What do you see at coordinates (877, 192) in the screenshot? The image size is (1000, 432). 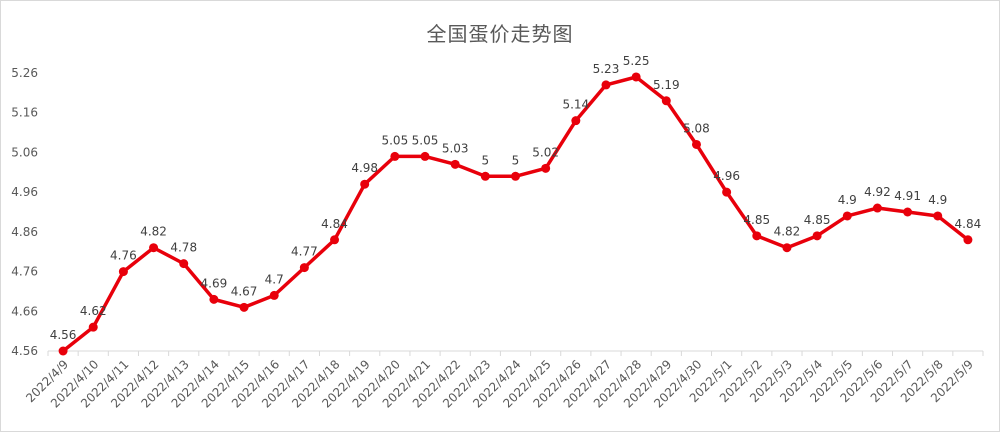 I see `data-label: 4.92` at bounding box center [877, 192].